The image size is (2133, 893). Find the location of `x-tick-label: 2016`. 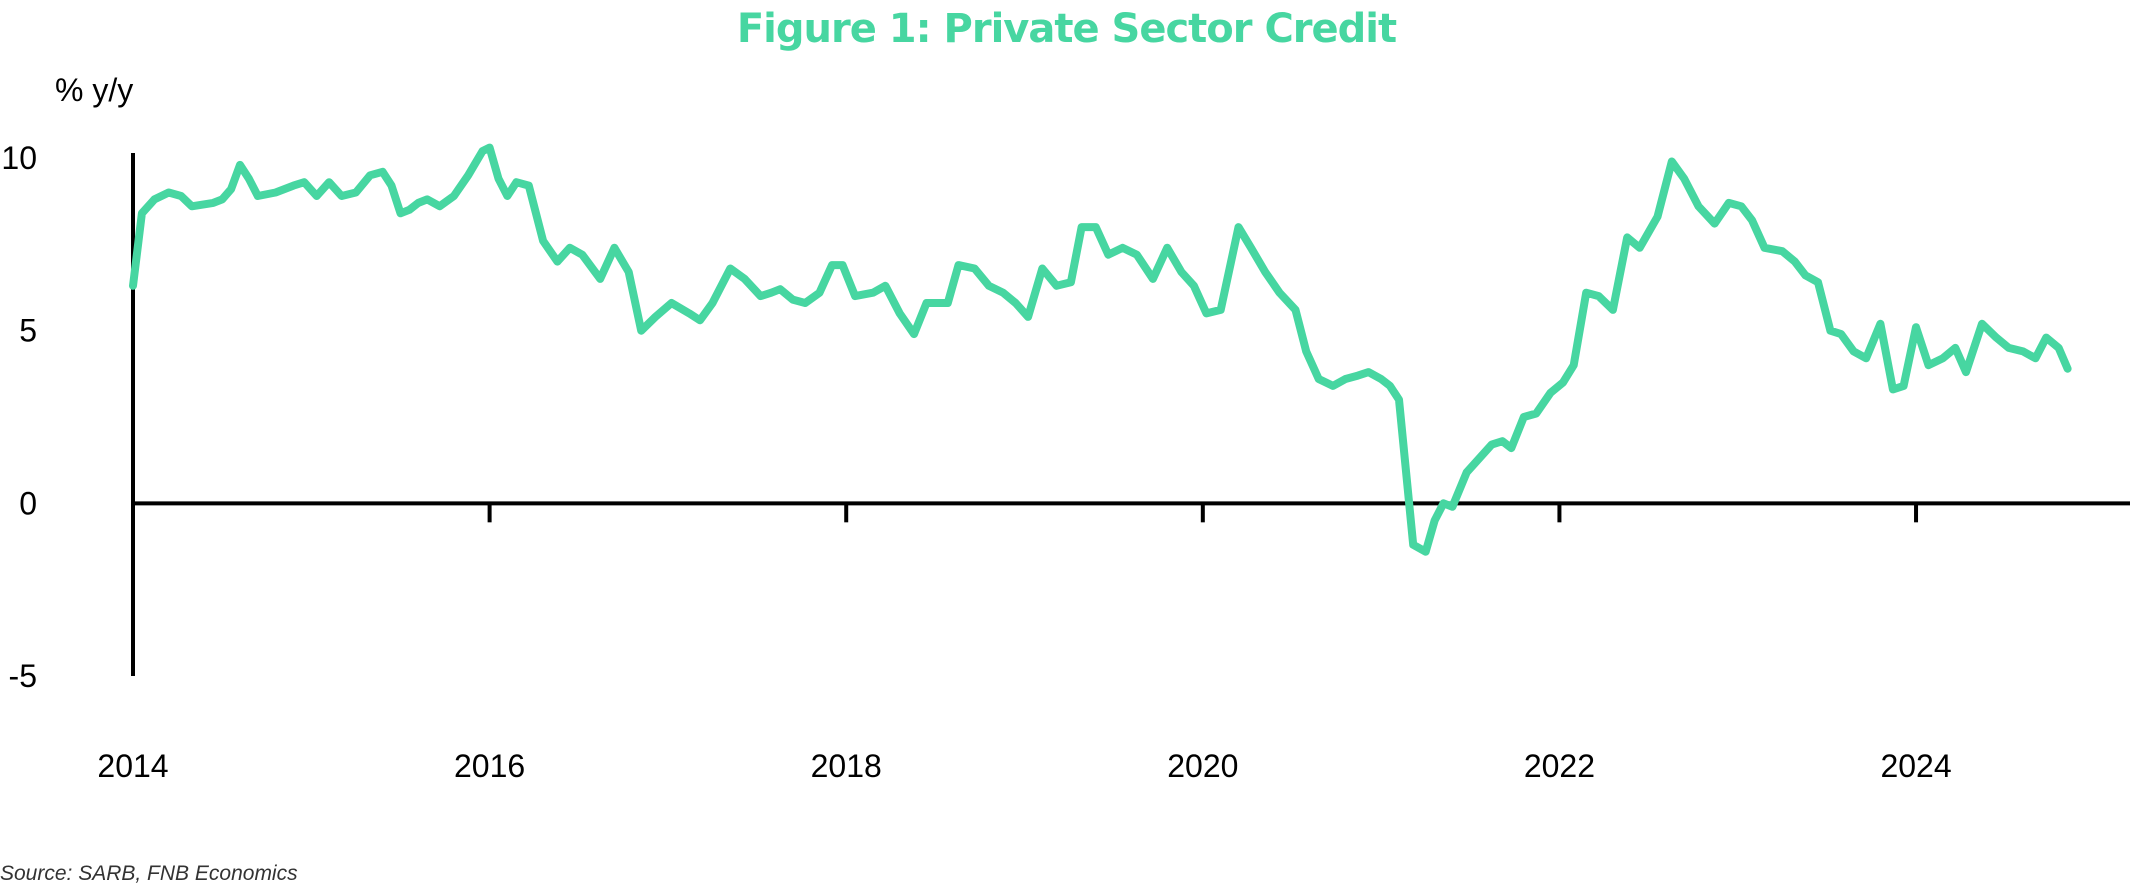

x-tick-label: 2016 is located at coordinates (489, 766).